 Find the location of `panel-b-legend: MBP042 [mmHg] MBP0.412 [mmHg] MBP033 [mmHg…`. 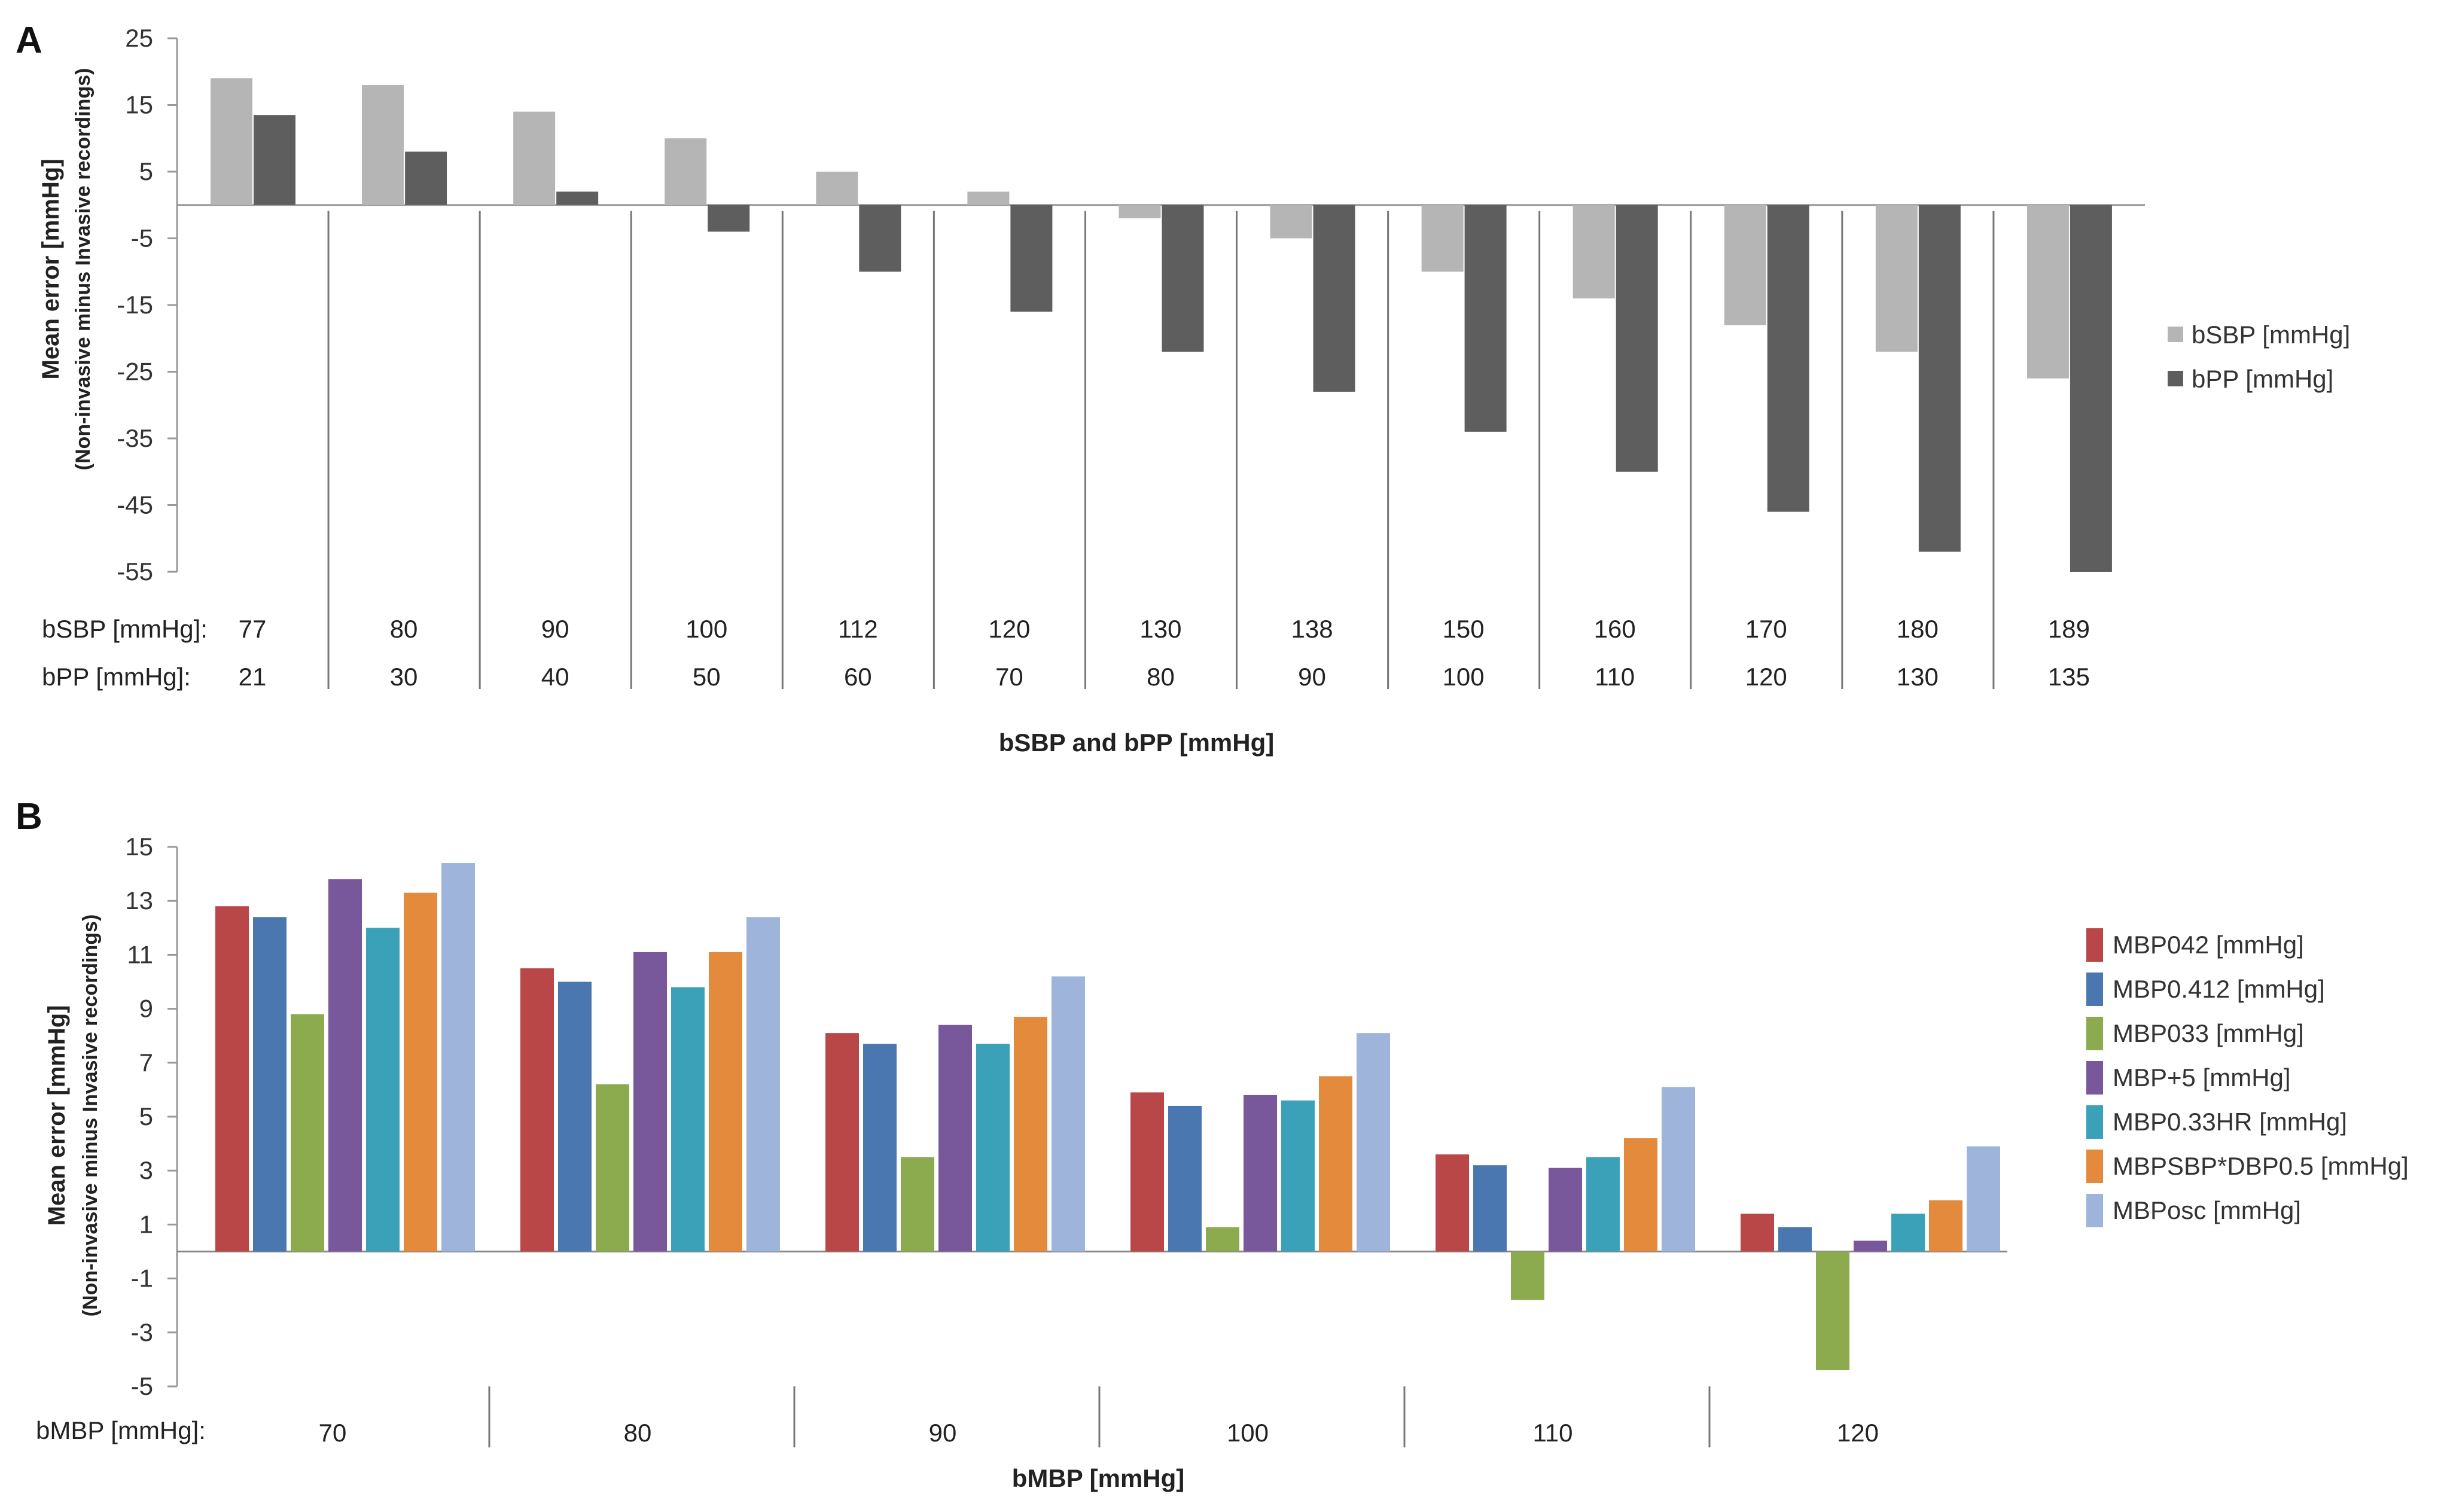

panel-b-legend: MBP042 [mmHg] MBP0.412 [mmHg] MBP033 [mmHg… is located at coordinates (2247, 1077).